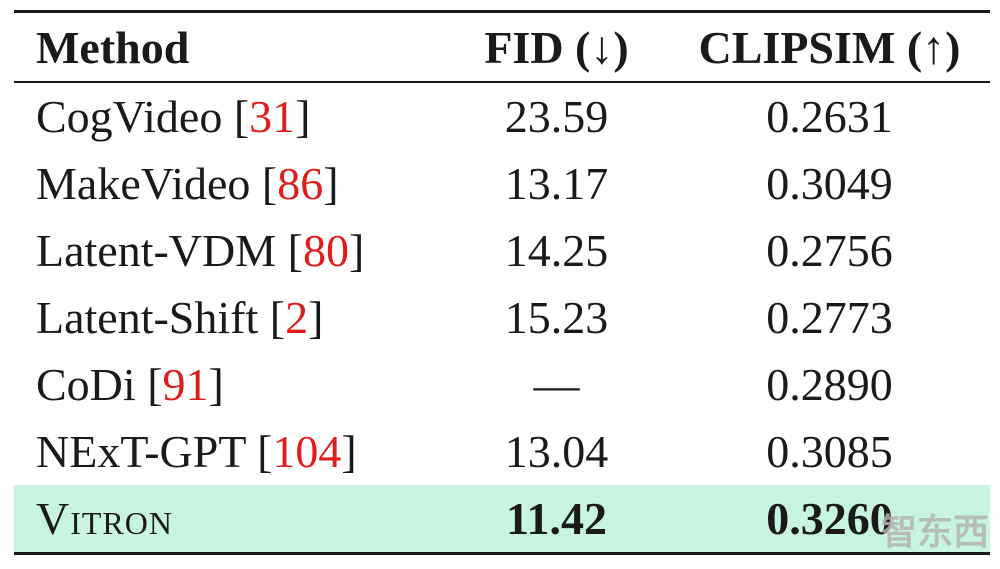 The height and width of the screenshot is (569, 1000). What do you see at coordinates (556, 183) in the screenshot?
I see `fid-value: 13.17` at bounding box center [556, 183].